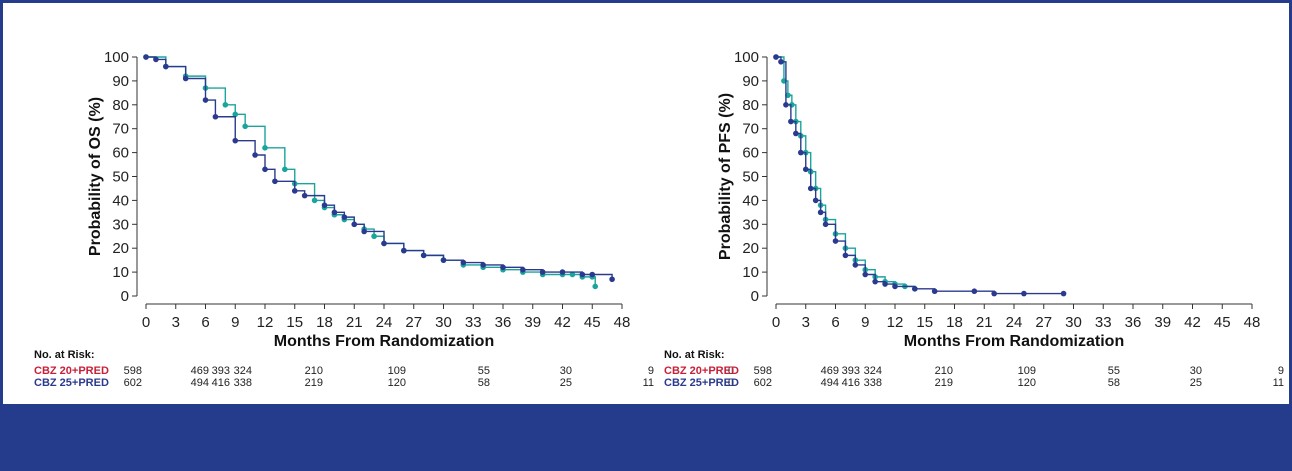 The image size is (1292, 471). Describe the element at coordinates (120, 248) in the screenshot. I see `y-tick-label: 20` at that location.